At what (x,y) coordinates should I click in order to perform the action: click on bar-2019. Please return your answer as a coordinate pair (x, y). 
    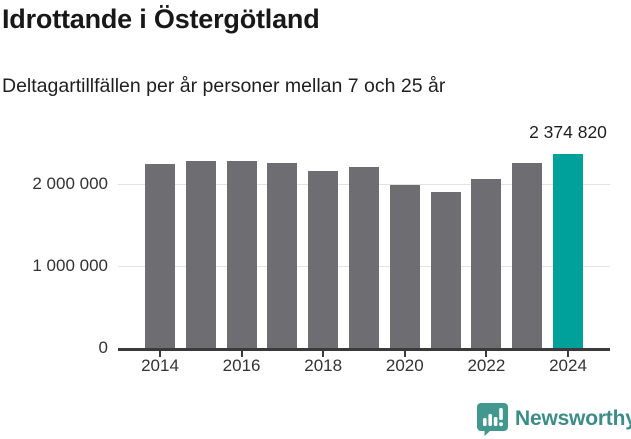
    Looking at the image, I should click on (364, 257).